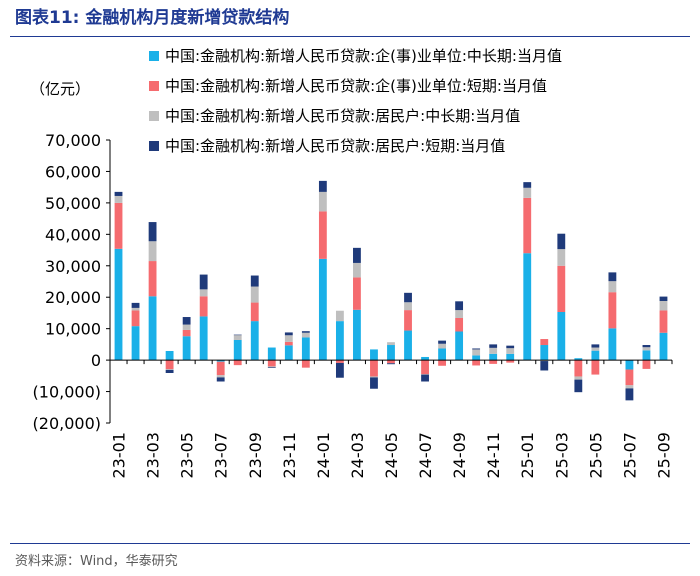 This screenshot has width=700, height=576. What do you see at coordinates (425, 455) in the screenshot?
I see `x-tick-label: 24-07` at bounding box center [425, 455].